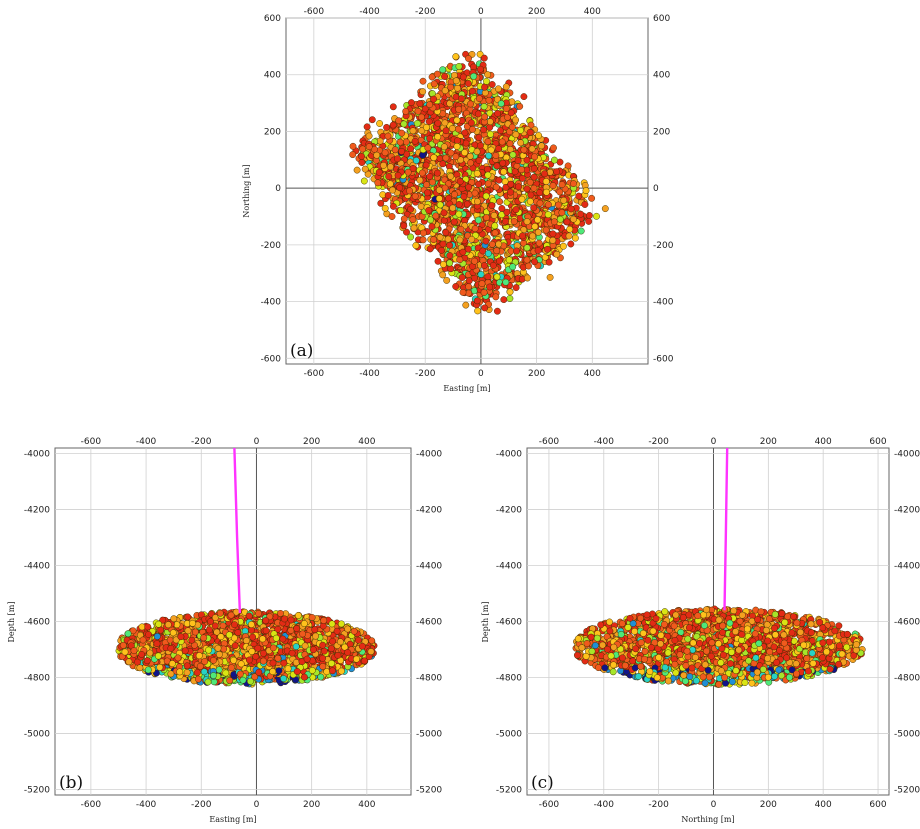 Image resolution: width=920 pixels, height=829 pixels. Describe the element at coordinates (257, 805) in the screenshot. I see `x-tick-label-bottom: 0` at that location.